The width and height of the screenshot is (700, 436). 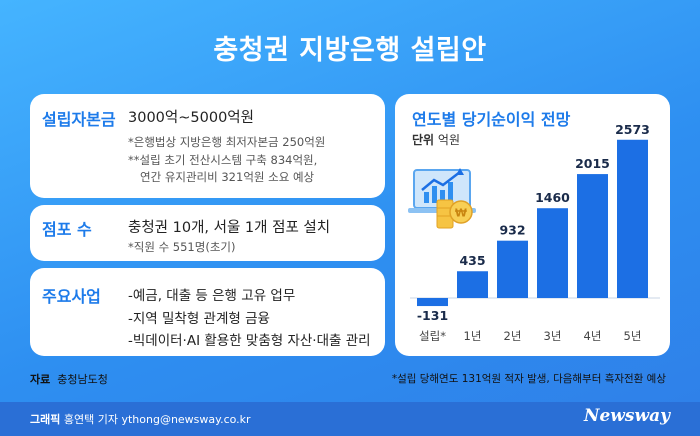 I want to click on newsway-logo: Newsway, so click(x=626, y=416).